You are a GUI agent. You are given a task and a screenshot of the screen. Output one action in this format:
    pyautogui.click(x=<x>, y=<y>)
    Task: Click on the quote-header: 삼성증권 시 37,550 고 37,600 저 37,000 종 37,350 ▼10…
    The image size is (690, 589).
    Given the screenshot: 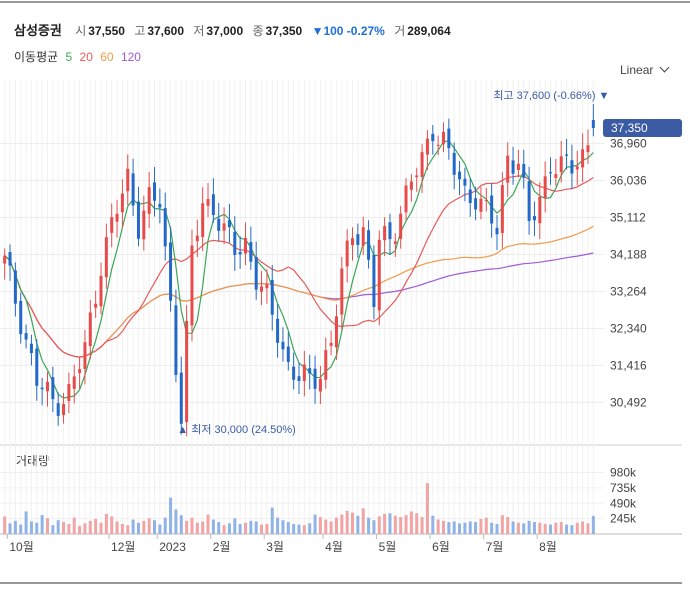 What is the action you would take?
    pyautogui.click(x=235, y=29)
    